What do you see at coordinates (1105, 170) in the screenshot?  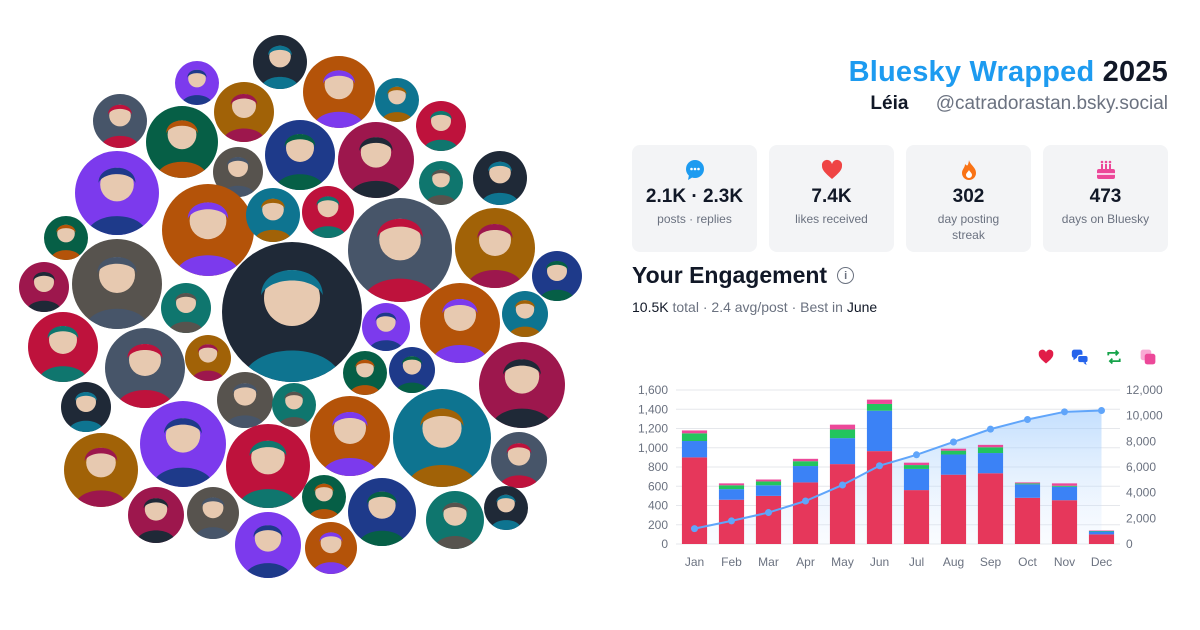 I see `cake-icon` at bounding box center [1105, 170].